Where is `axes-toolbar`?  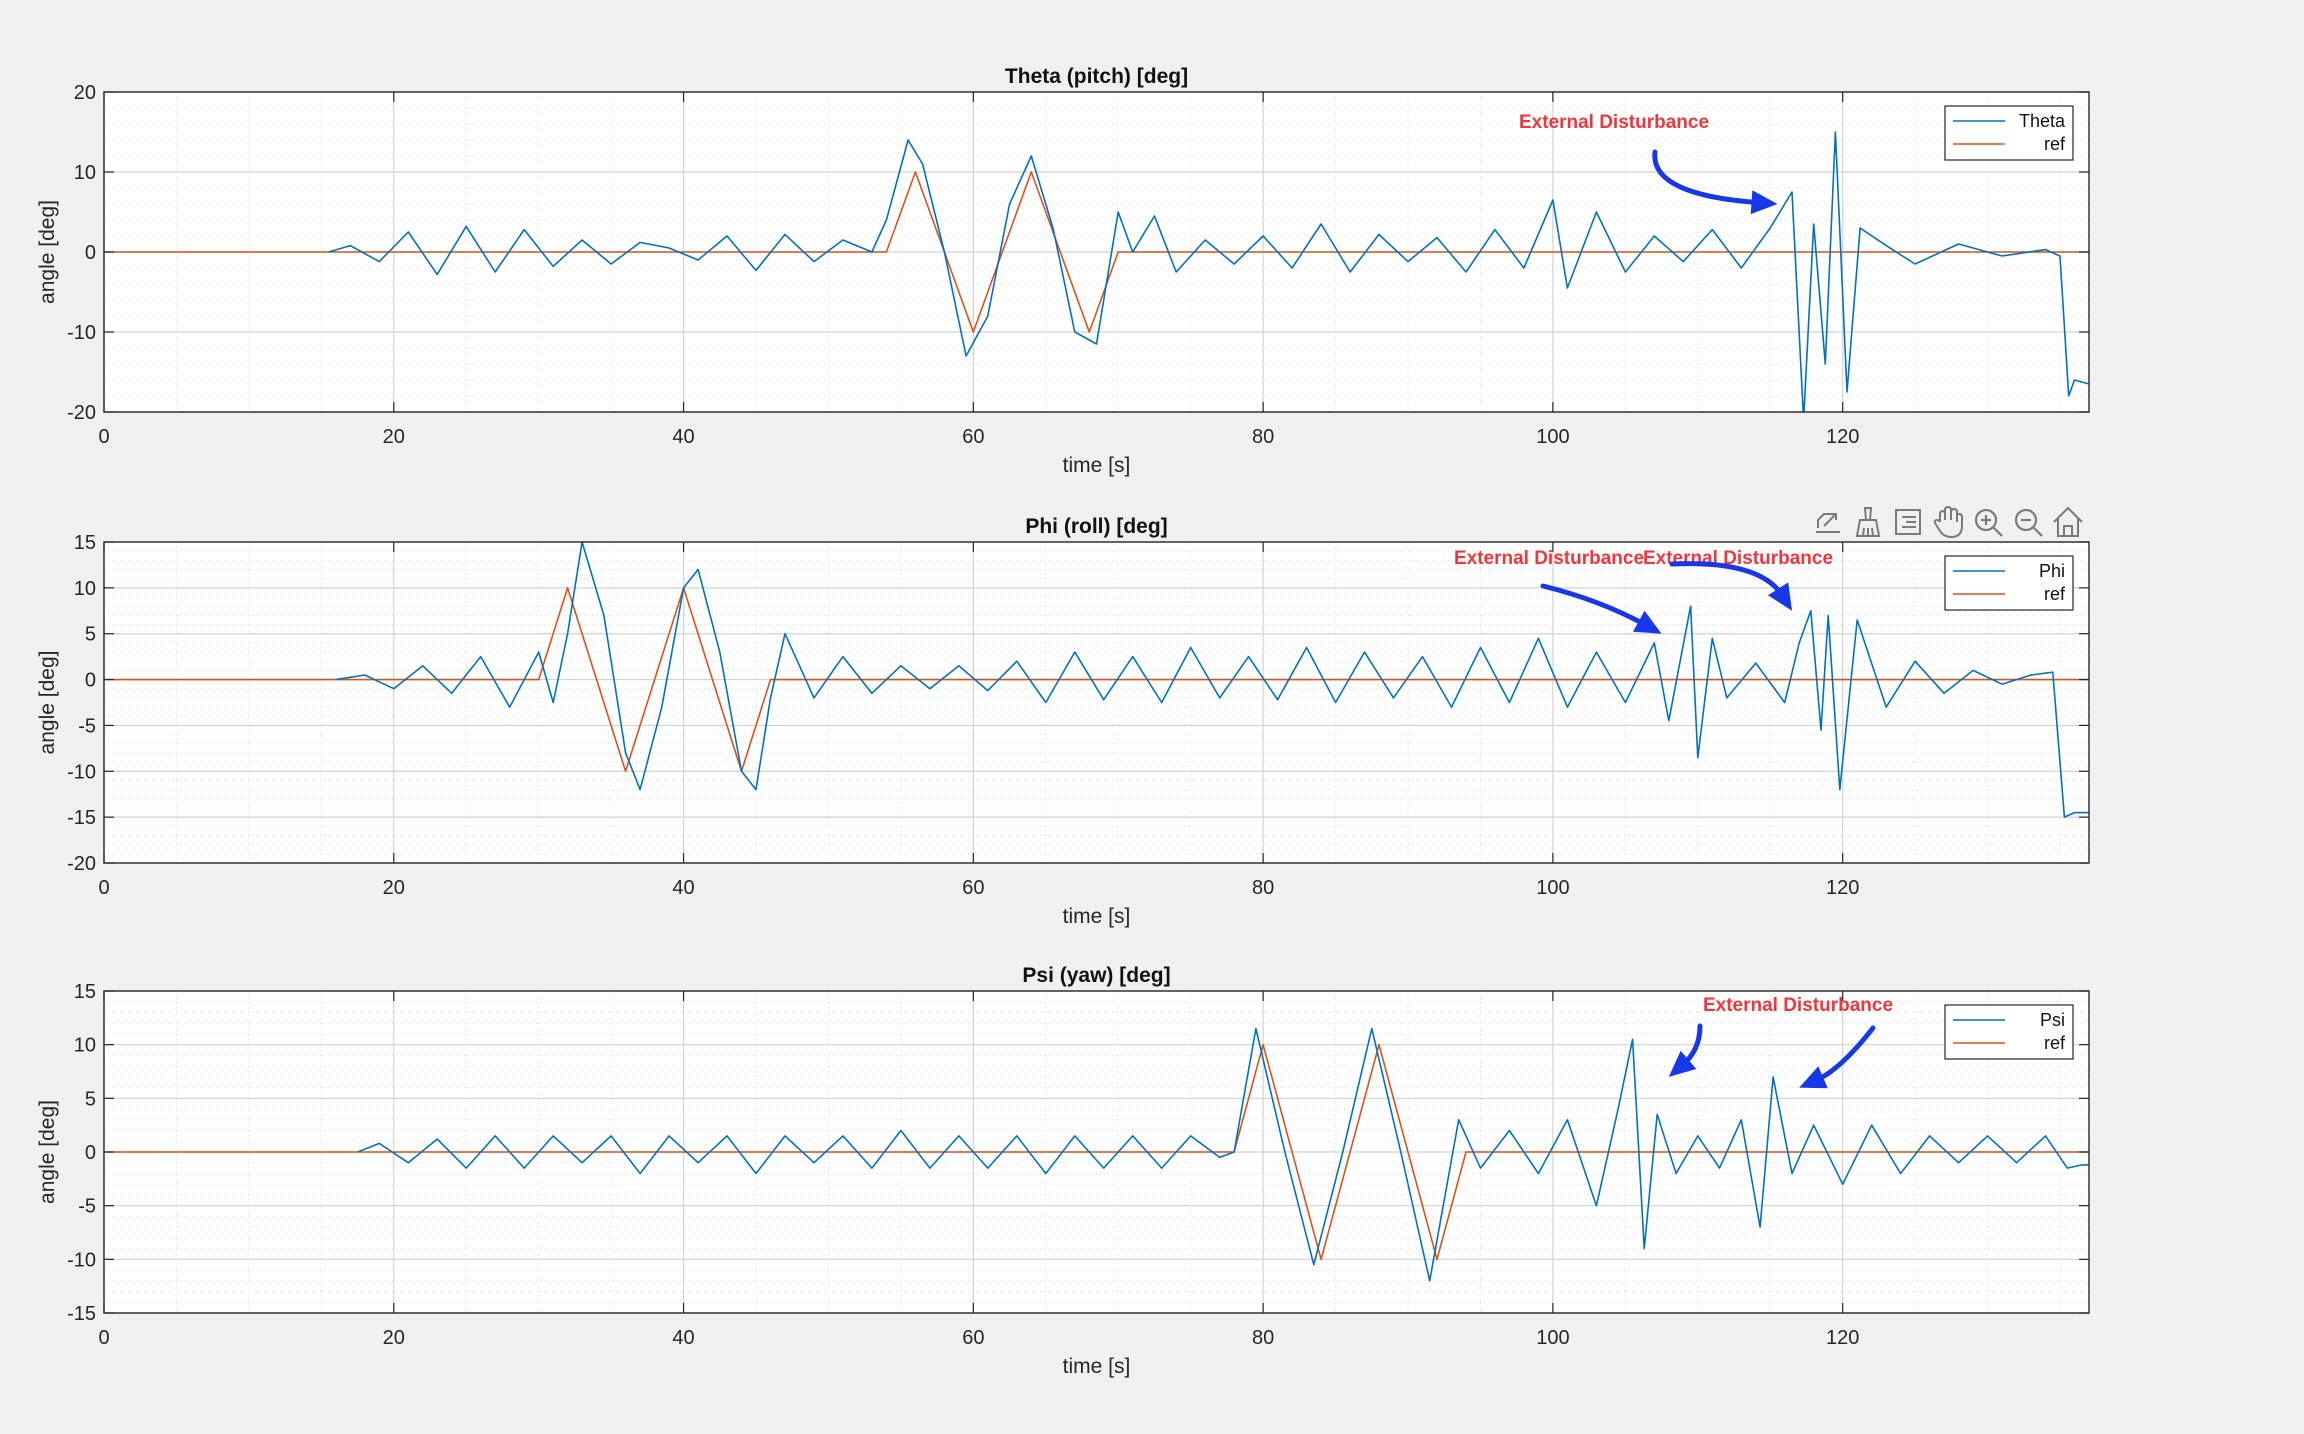
axes-toolbar is located at coordinates (1948, 522).